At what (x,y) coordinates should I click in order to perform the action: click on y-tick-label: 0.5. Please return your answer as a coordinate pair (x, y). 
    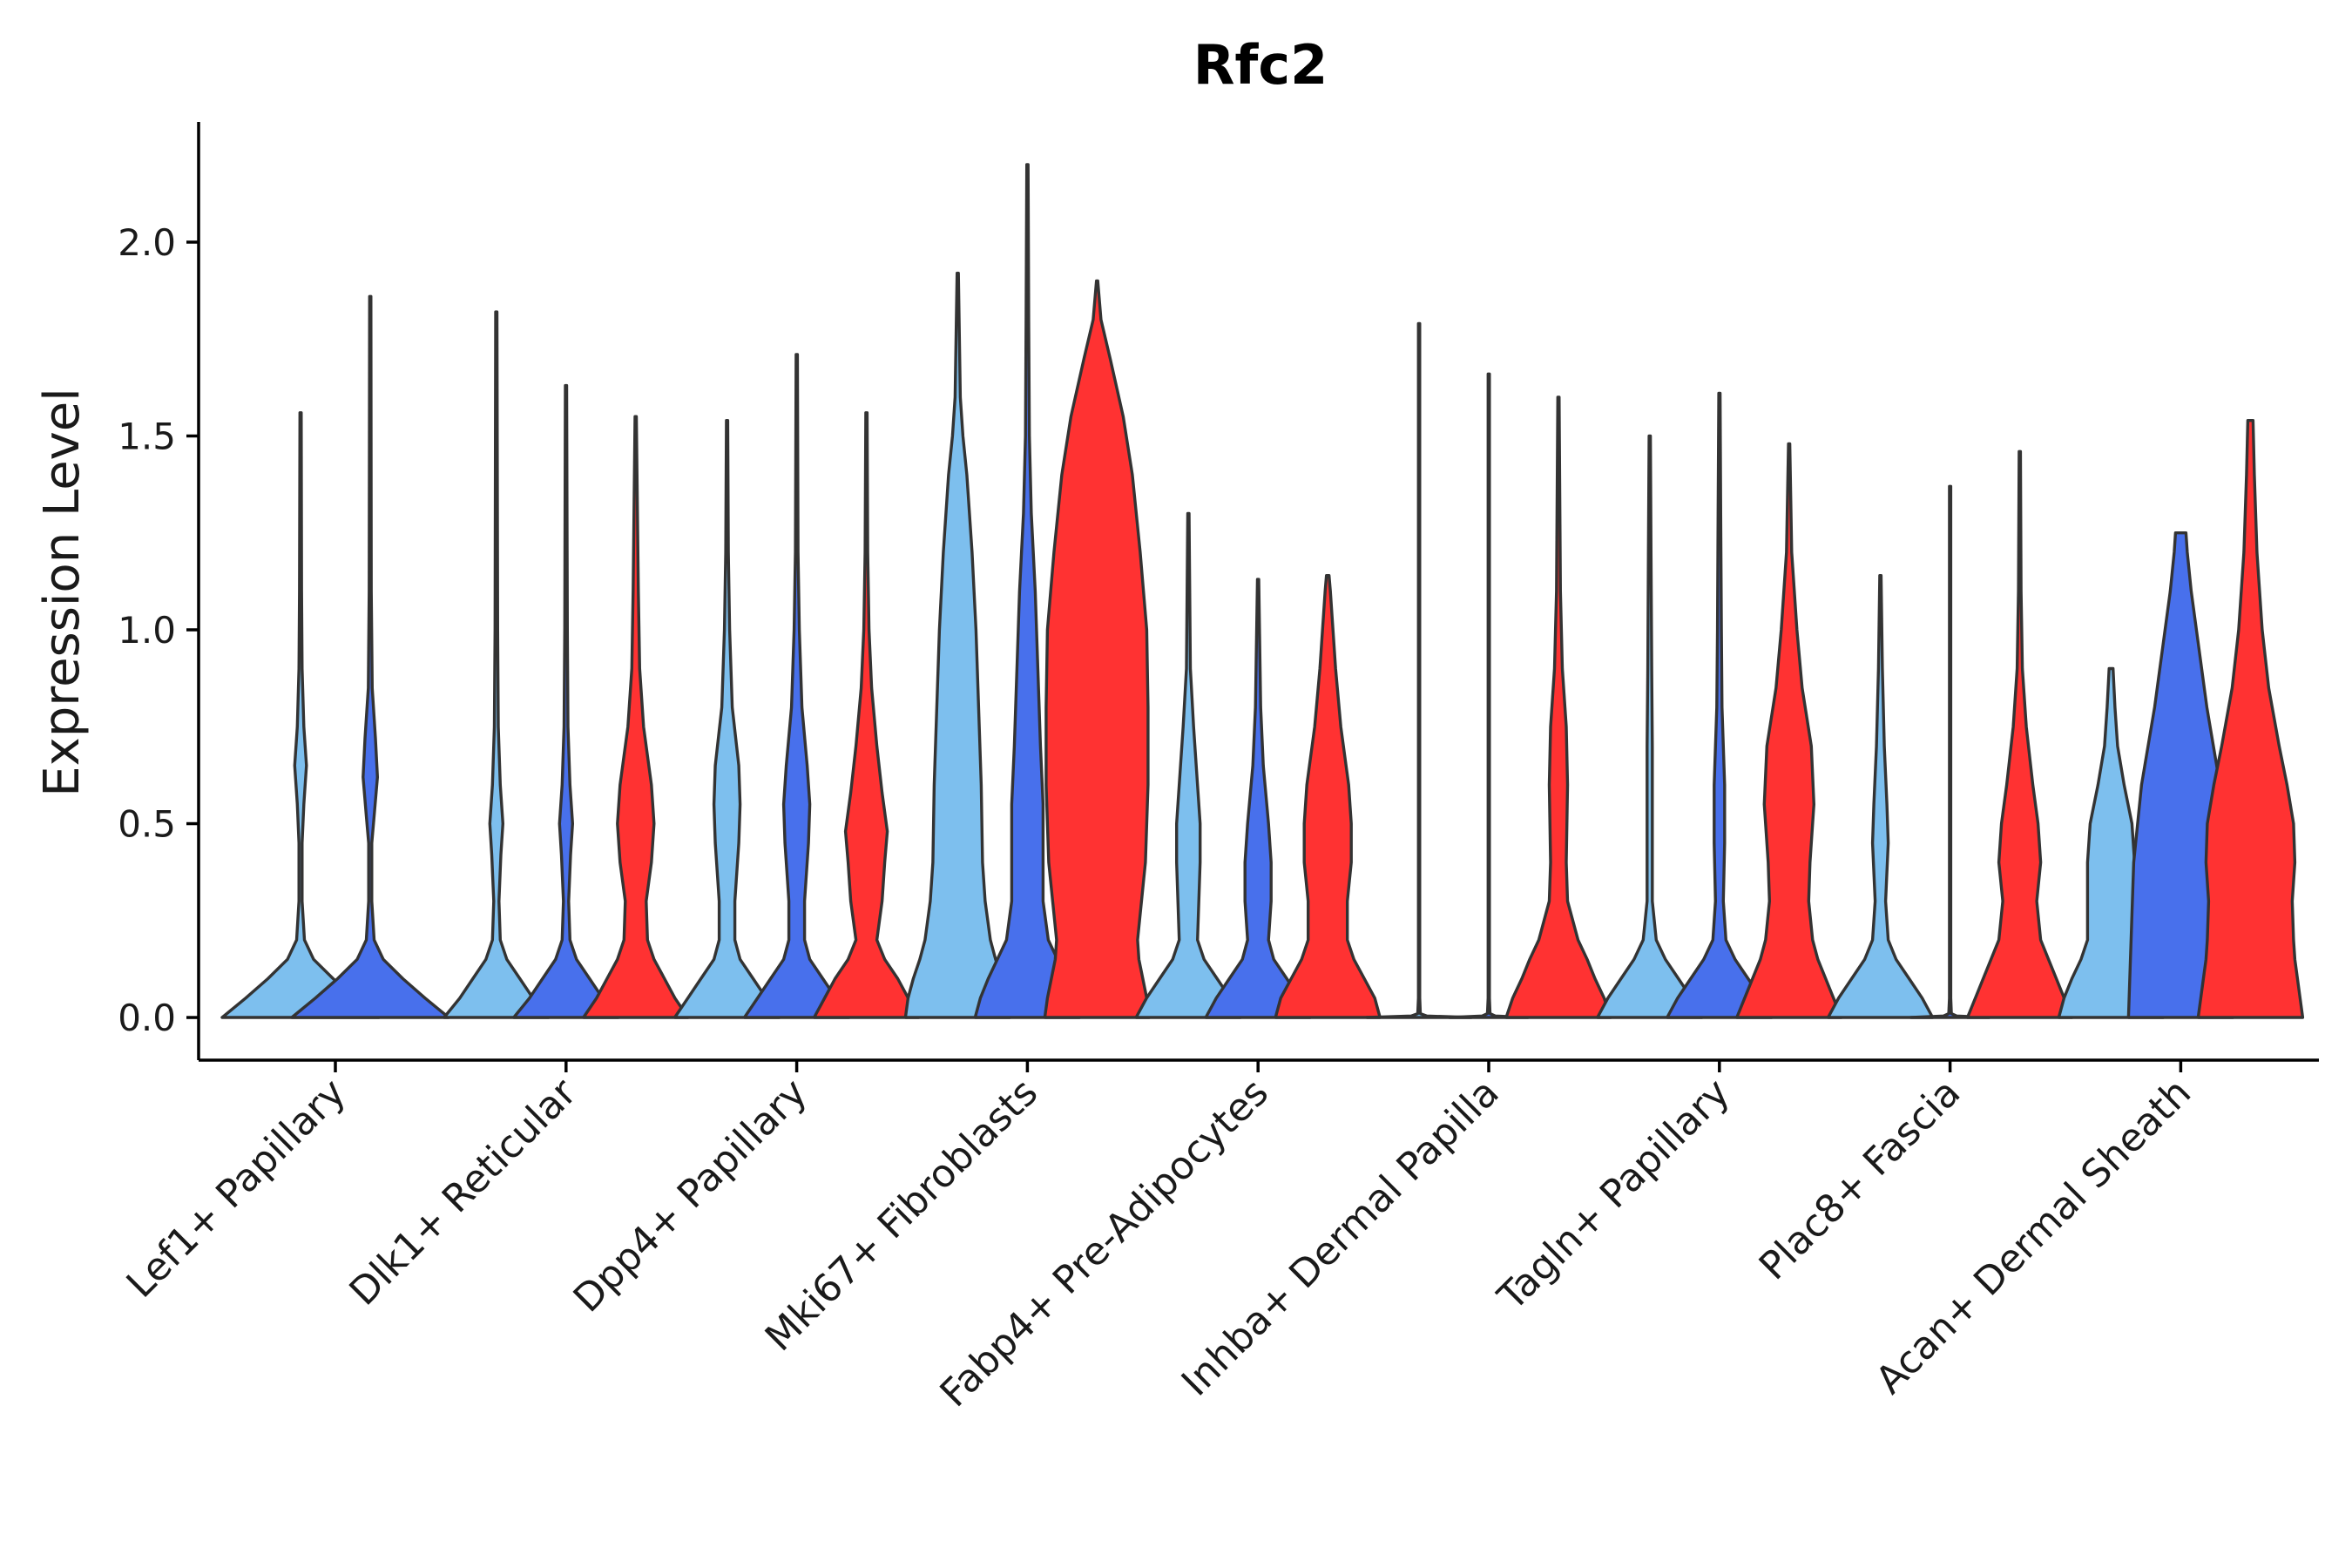
    Looking at the image, I should click on (147, 825).